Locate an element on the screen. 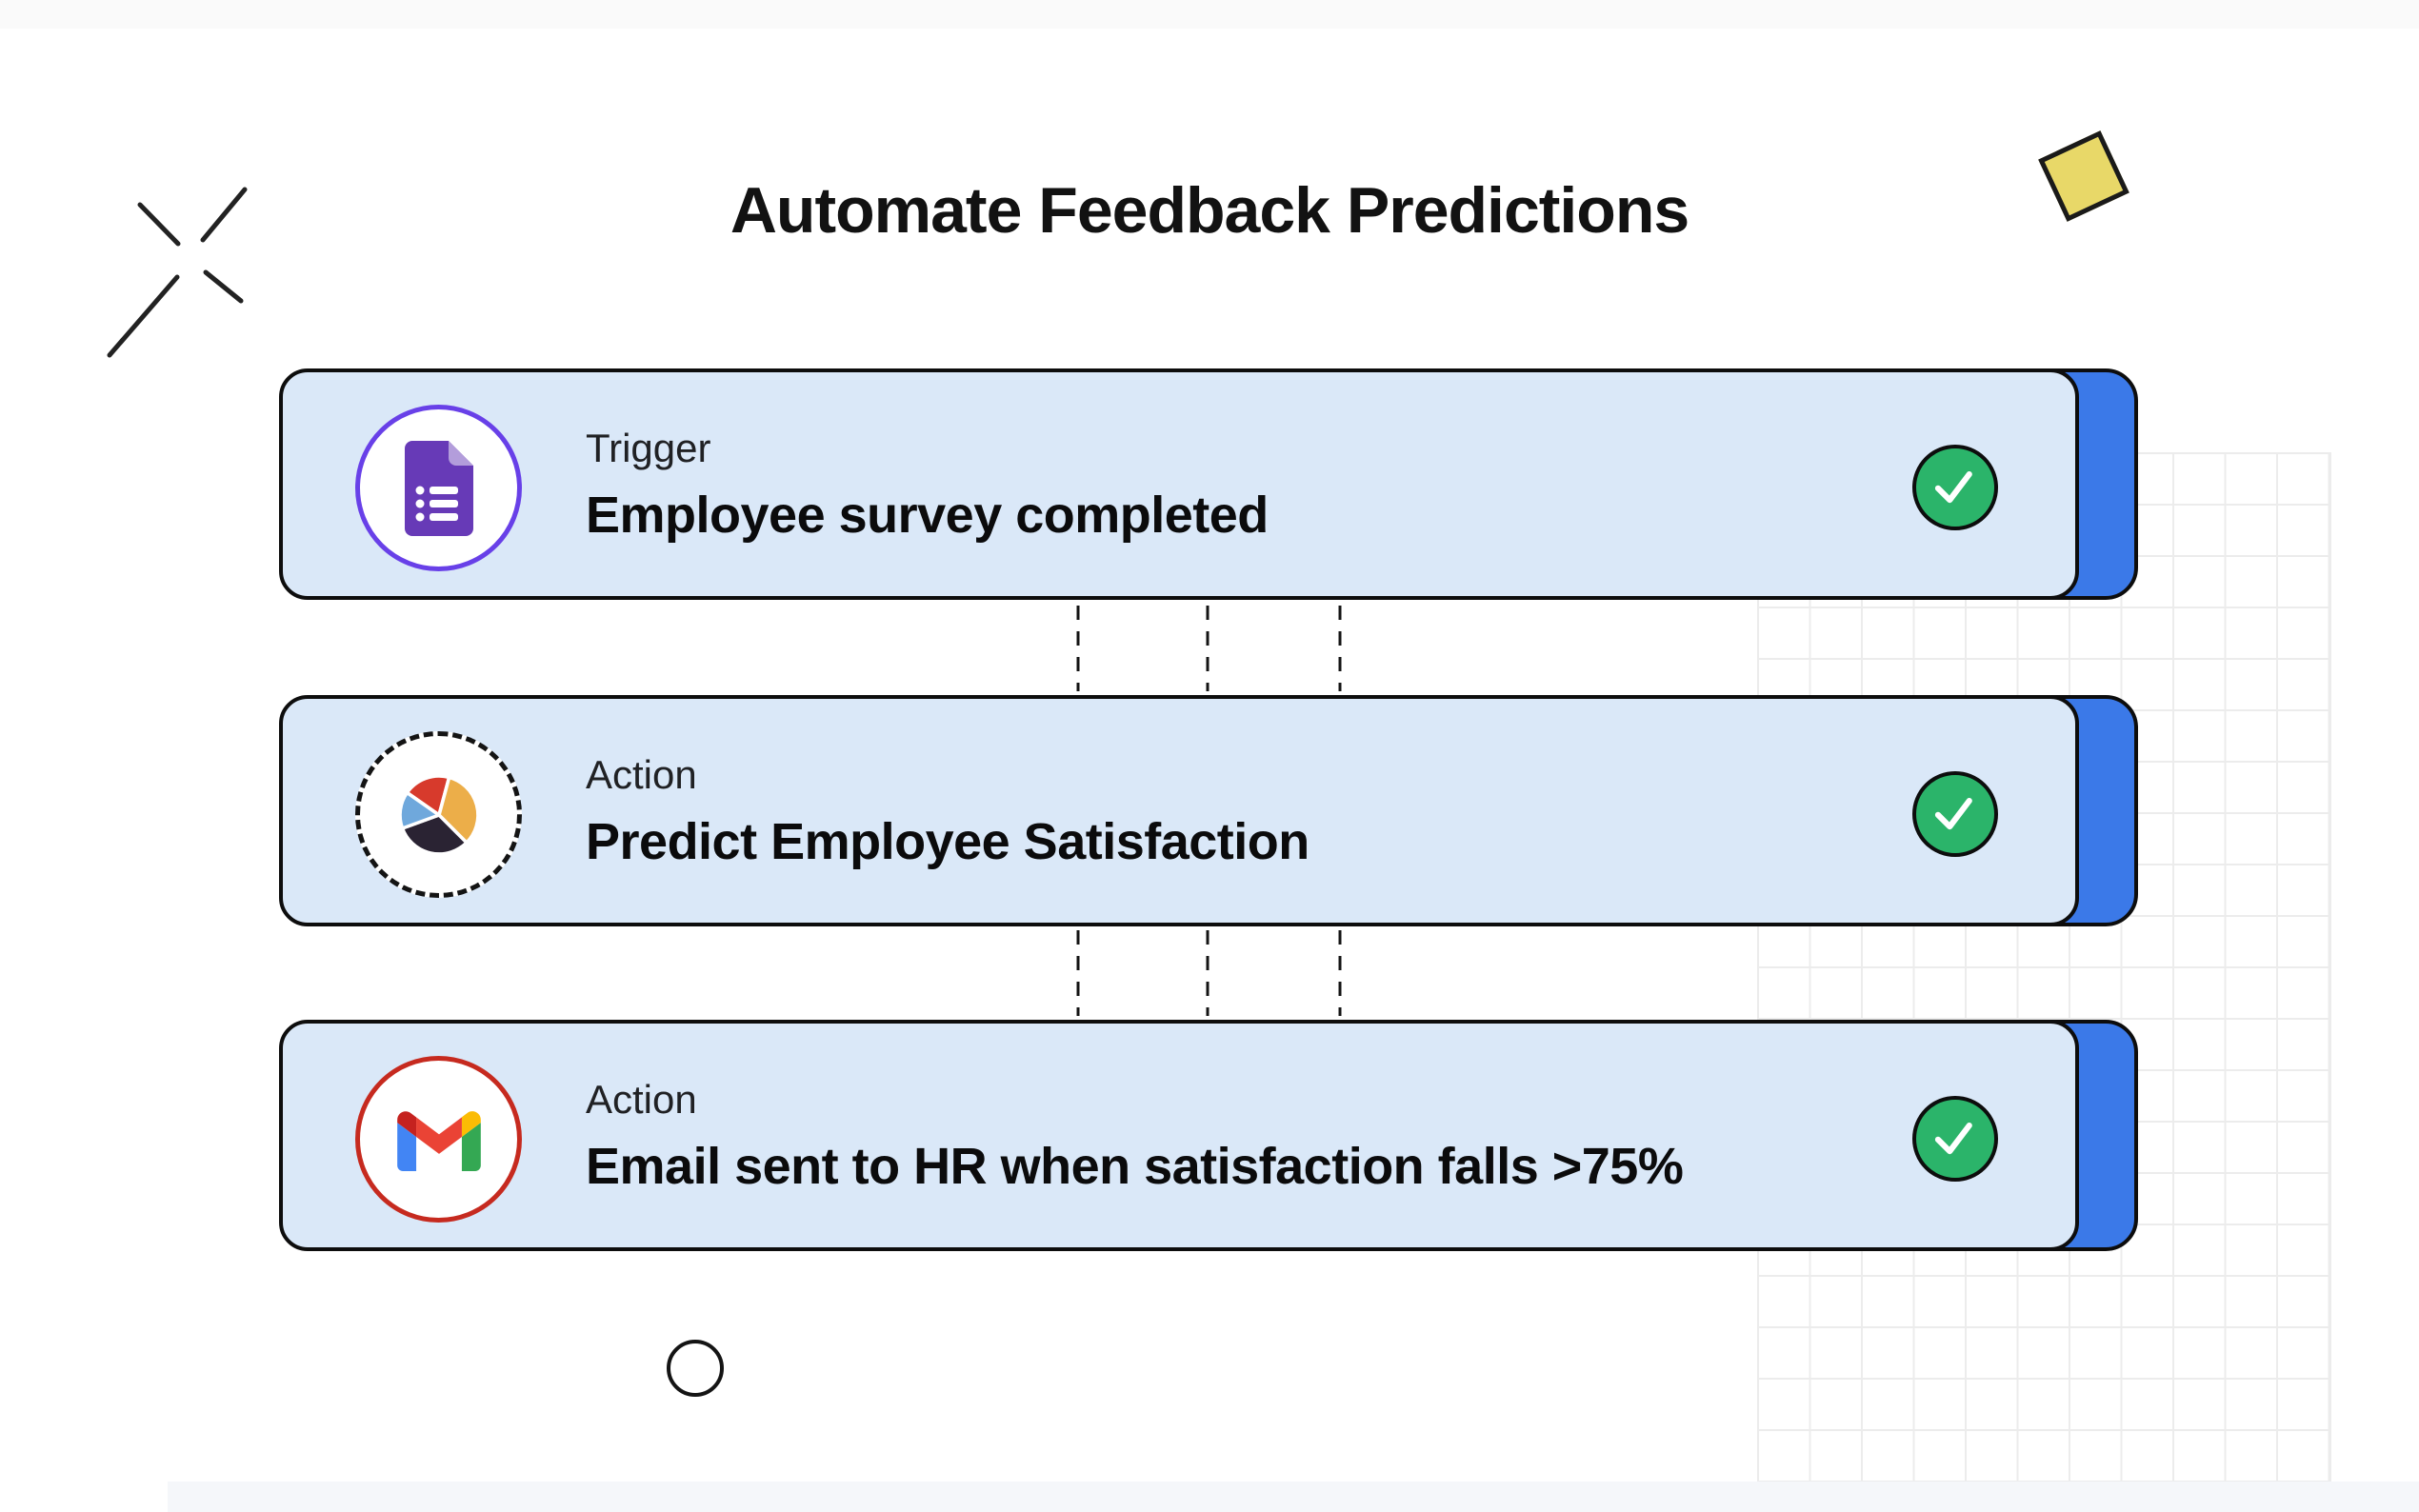 This screenshot has height=1512, width=2419. card-body: Action Predict Employee Satisfaction is located at coordinates (1179, 810).